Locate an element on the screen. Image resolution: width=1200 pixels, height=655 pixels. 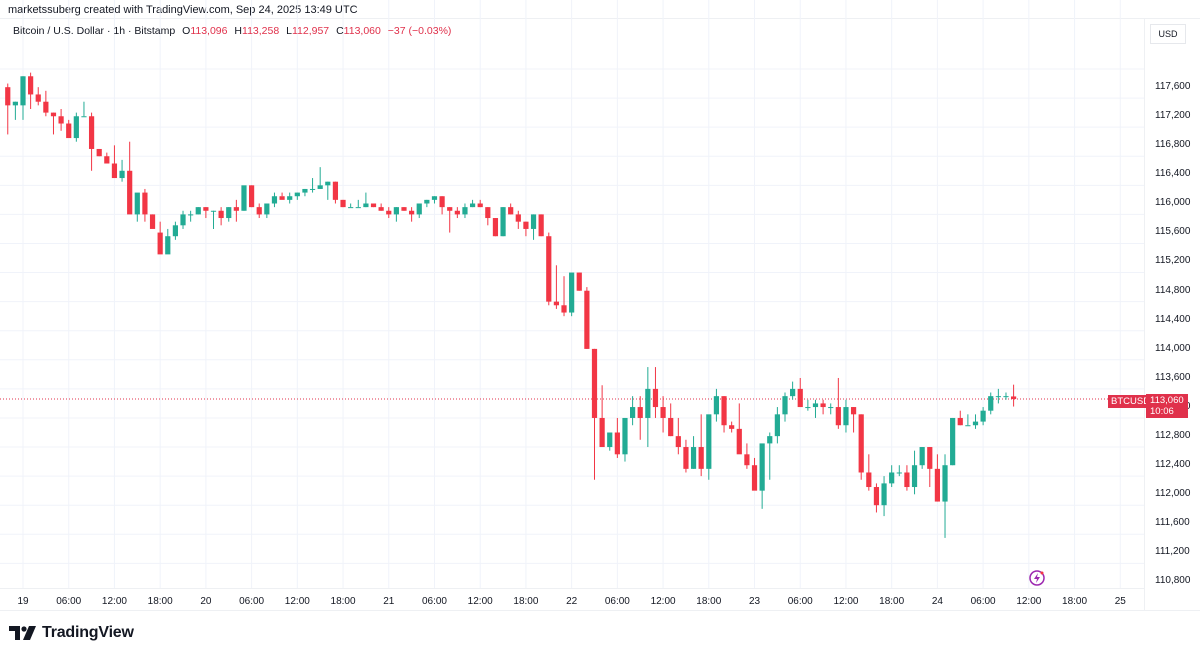
currency-button: USD is located at coordinates (1168, 34).